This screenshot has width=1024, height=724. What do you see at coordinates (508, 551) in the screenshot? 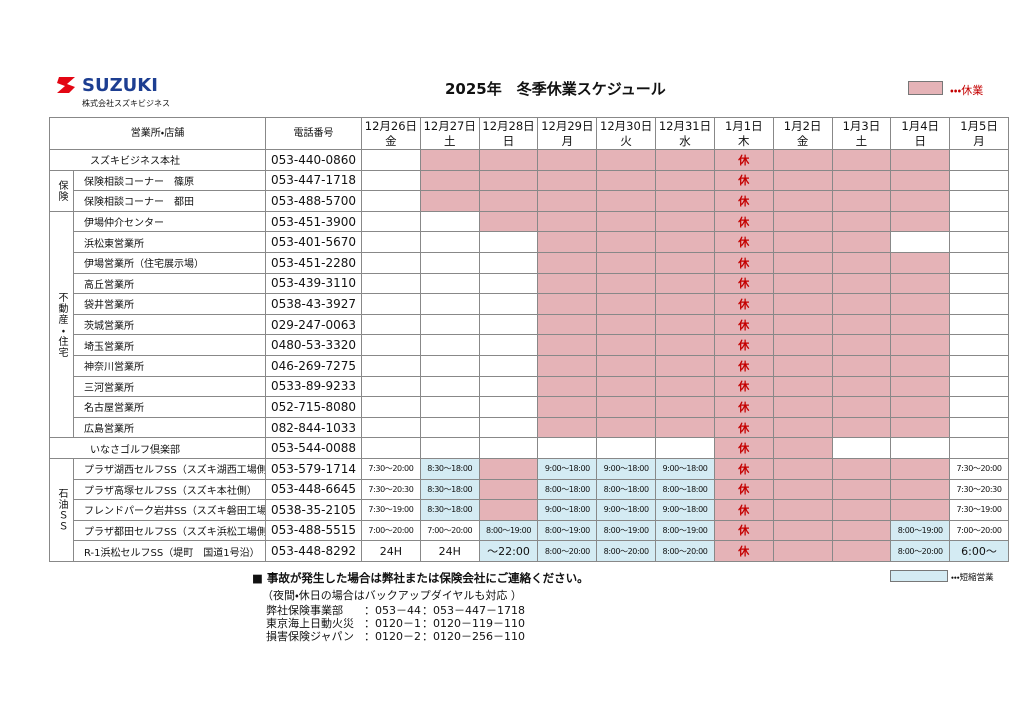
I see `schedule-text: 〜22:00` at bounding box center [508, 551].